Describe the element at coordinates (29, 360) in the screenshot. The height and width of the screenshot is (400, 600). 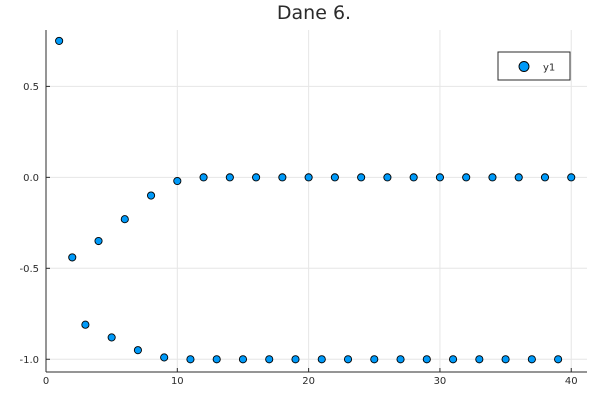
I see `y-tick-label: -1.0` at that location.